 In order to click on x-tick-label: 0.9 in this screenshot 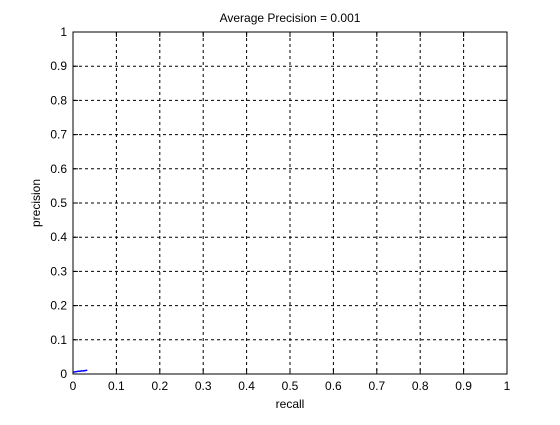, I will do `click(463, 386)`.